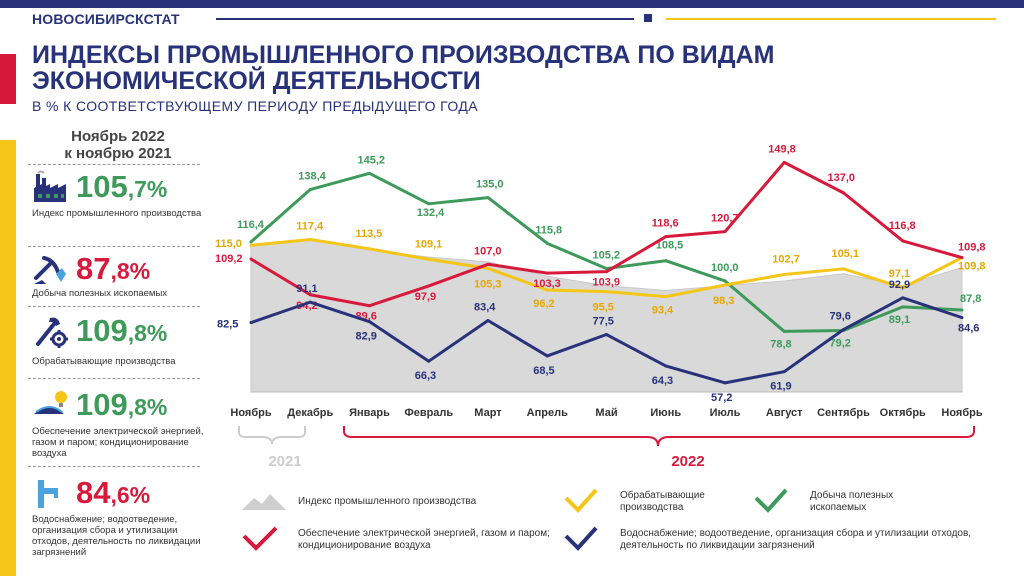 This screenshot has width=1024, height=576. What do you see at coordinates (780, 344) in the screenshot?
I see `data-label: 78,8` at bounding box center [780, 344].